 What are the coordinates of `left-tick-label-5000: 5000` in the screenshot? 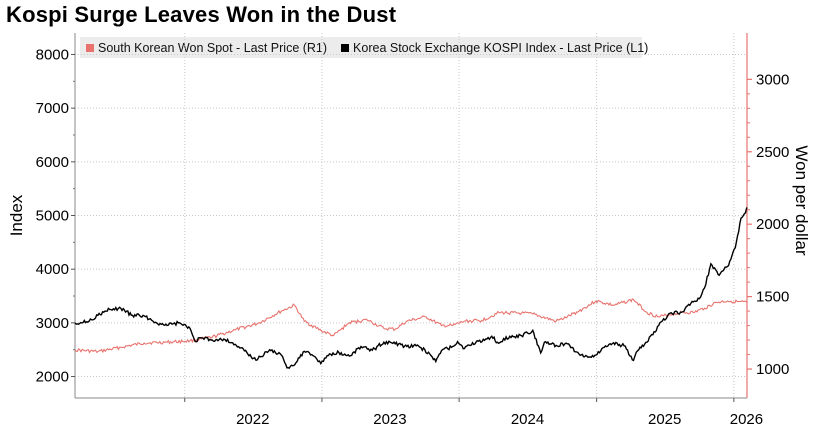 It's located at (52, 216).